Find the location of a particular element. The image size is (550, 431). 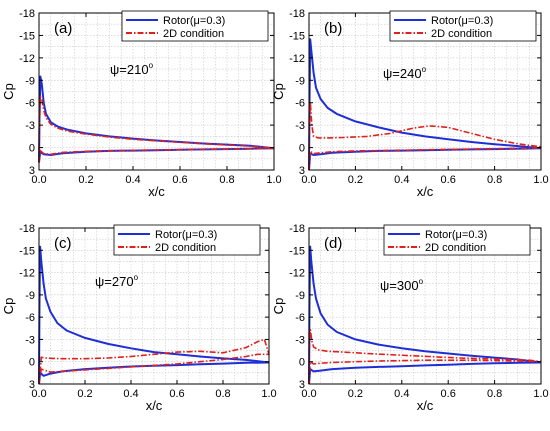

azimuth-value: =210 is located at coordinates (133, 69).